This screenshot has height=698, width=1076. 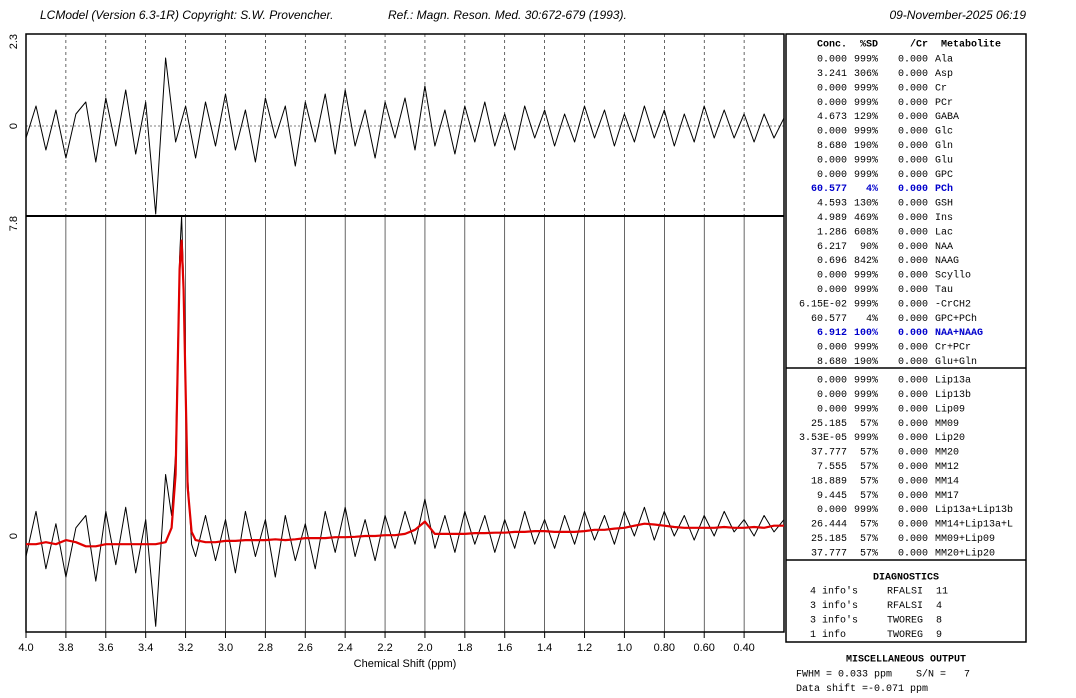 What do you see at coordinates (832, 333) in the screenshot?
I see `table-cell: 6.912` at bounding box center [832, 333].